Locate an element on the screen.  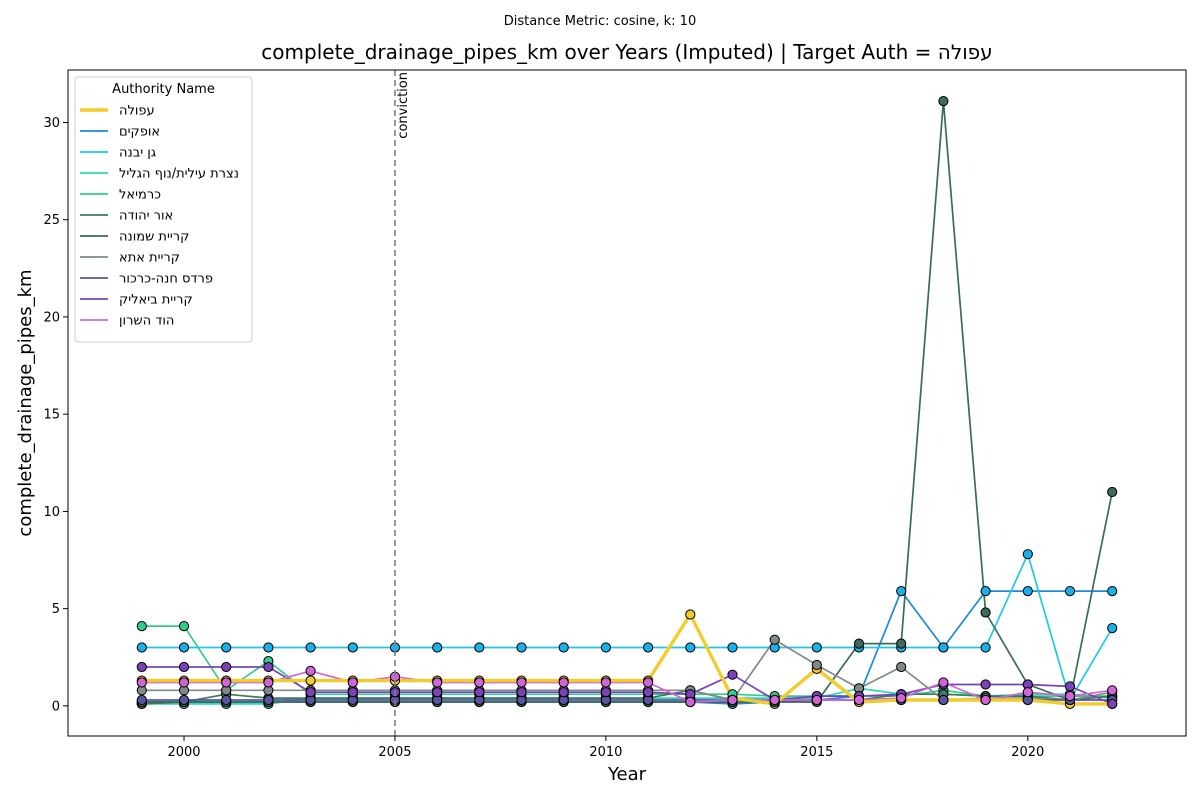
legend-label-3: נצרת עילית/נוף הגליל is located at coordinates (179, 174).